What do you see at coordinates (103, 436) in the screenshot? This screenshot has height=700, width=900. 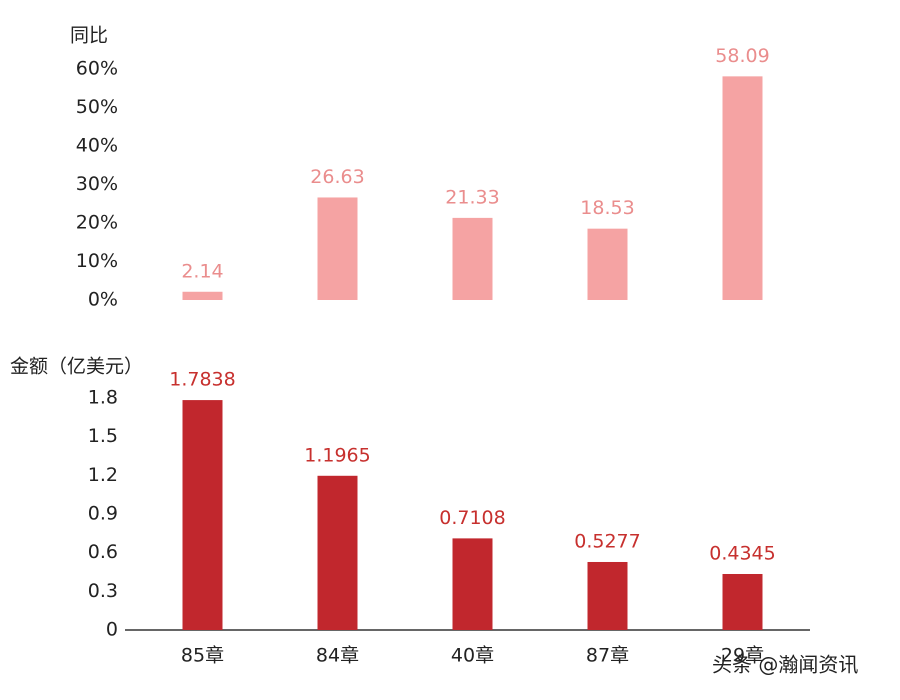 I see `y-tick-label: 1.5` at bounding box center [103, 436].